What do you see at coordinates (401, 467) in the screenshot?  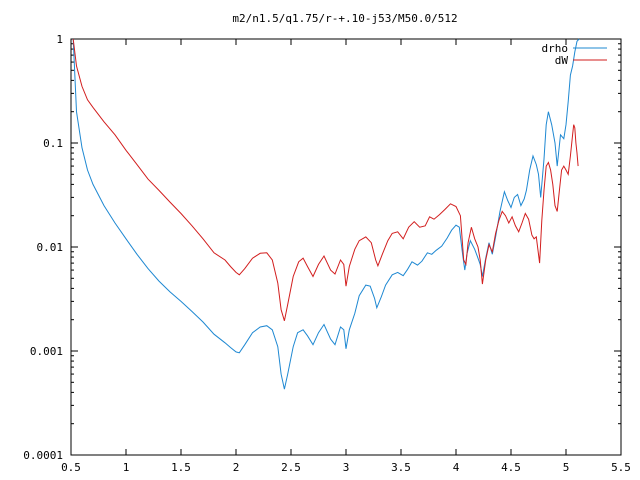 I see `x-tick-label: 3.5` at bounding box center [401, 467].